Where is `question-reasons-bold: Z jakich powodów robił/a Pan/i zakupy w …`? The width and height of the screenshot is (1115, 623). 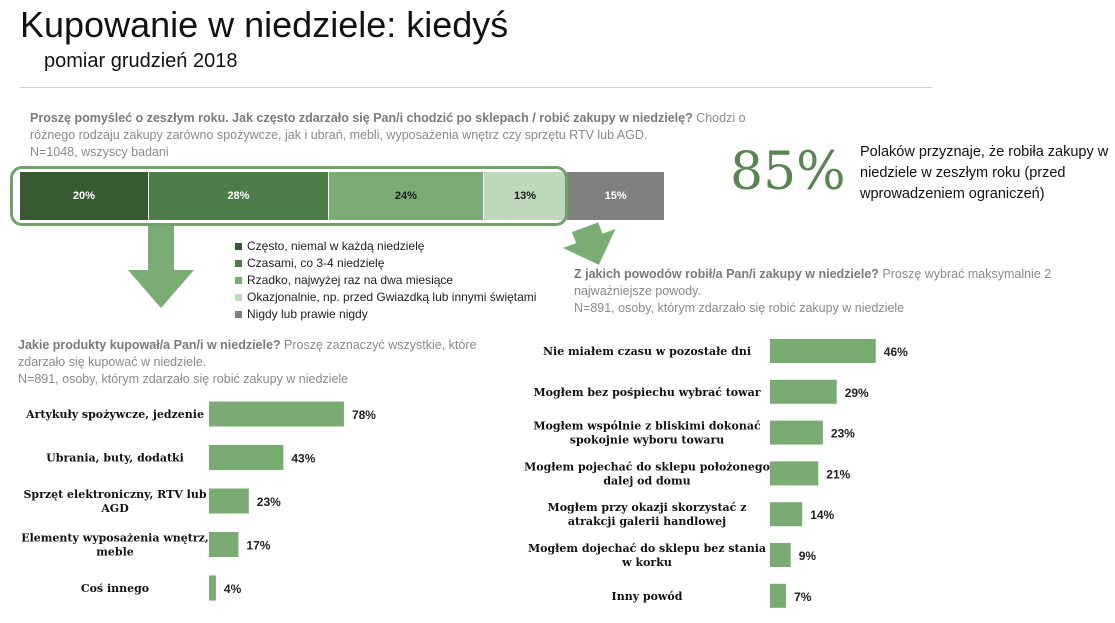
question-reasons-bold: Z jakich powodów robił/a Pan/i zakupy w … is located at coordinates (726, 274).